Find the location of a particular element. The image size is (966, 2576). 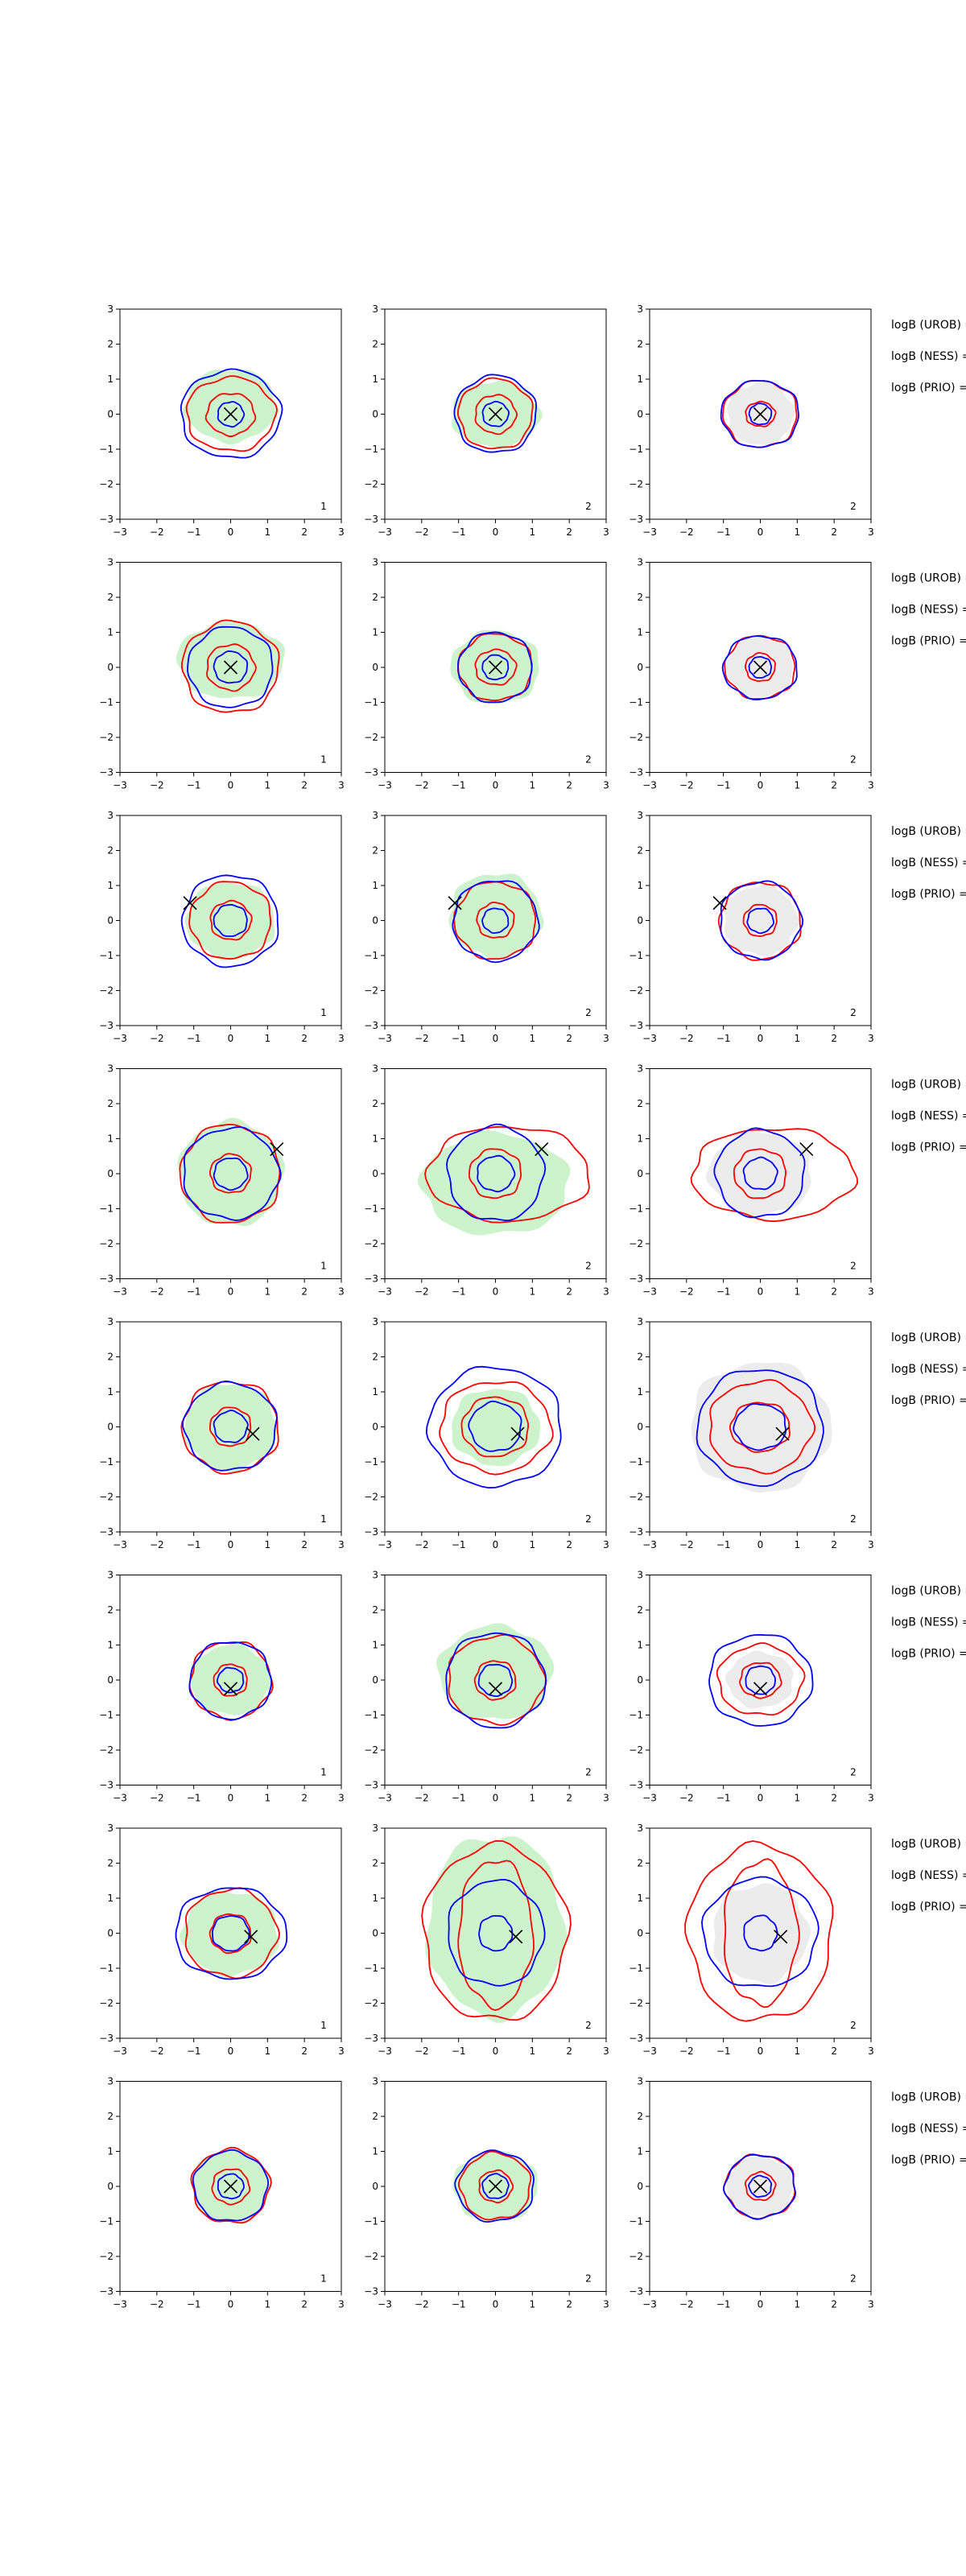

panel-r6-c1: −3 −3 −2 −2 −1 −1 0 0 1 1 2 2 3 3 1 is located at coordinates (222, 1687).